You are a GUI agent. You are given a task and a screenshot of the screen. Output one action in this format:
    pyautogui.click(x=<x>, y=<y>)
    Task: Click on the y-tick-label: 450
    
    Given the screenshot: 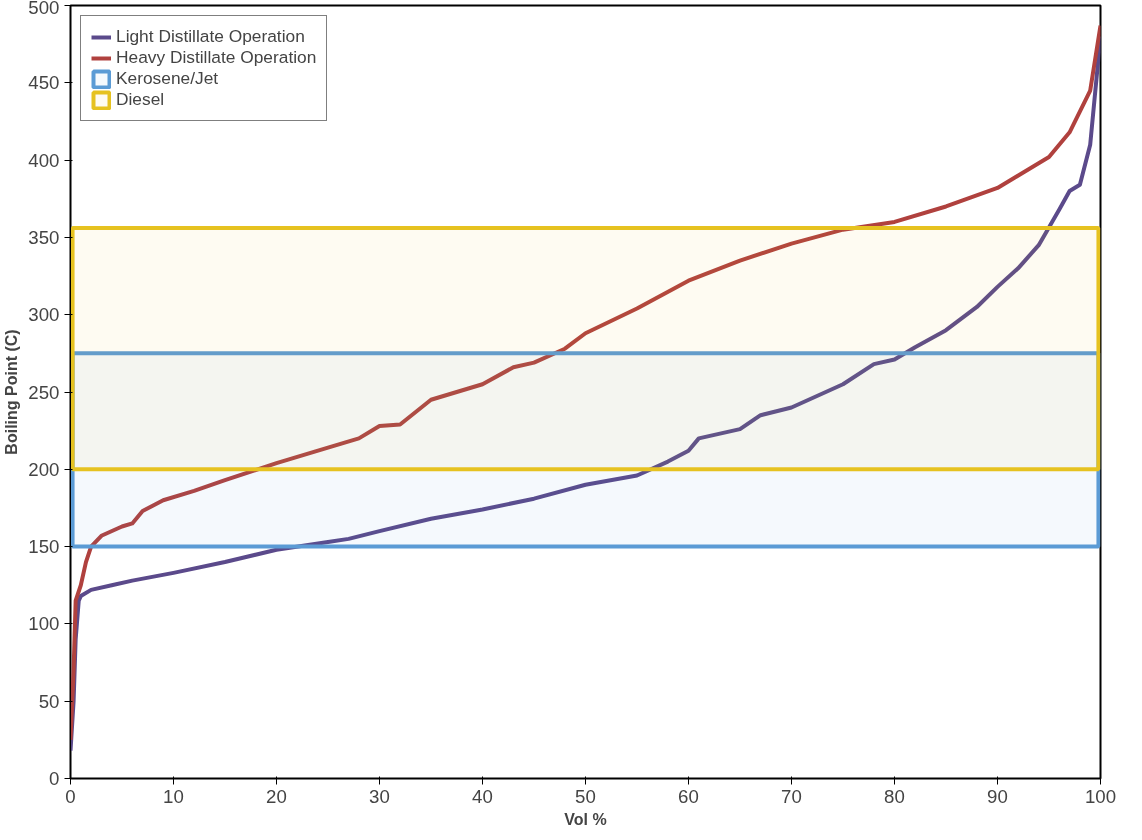 What is the action you would take?
    pyautogui.click(x=44, y=83)
    